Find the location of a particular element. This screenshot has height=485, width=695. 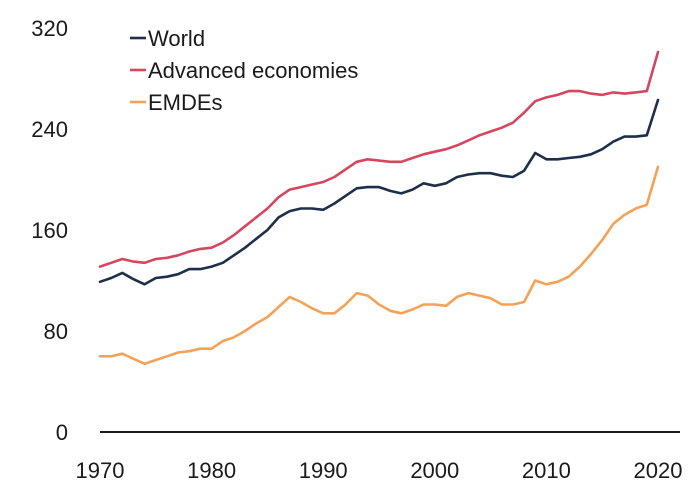

x-tick-label: 1970 is located at coordinates (100, 470).